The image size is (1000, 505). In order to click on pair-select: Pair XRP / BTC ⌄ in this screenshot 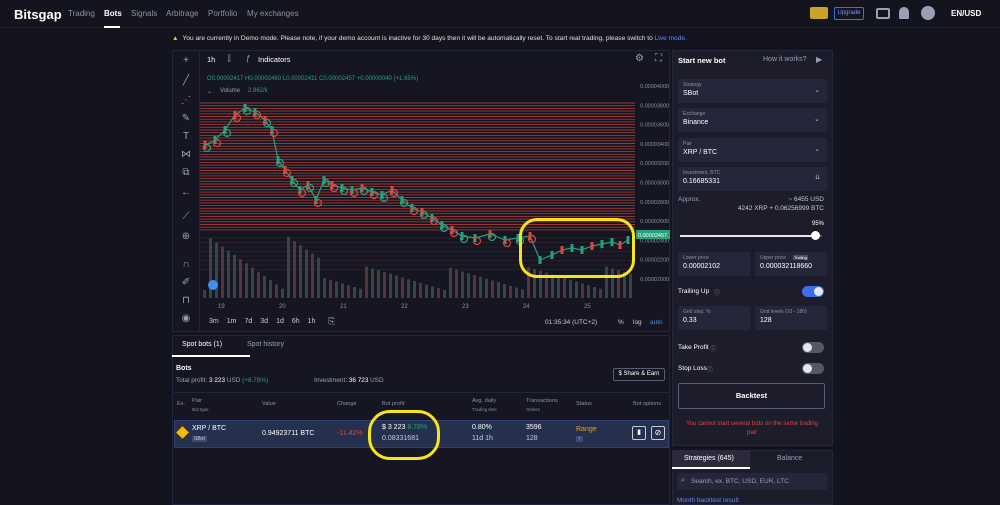, I will do `click(752, 150)`.